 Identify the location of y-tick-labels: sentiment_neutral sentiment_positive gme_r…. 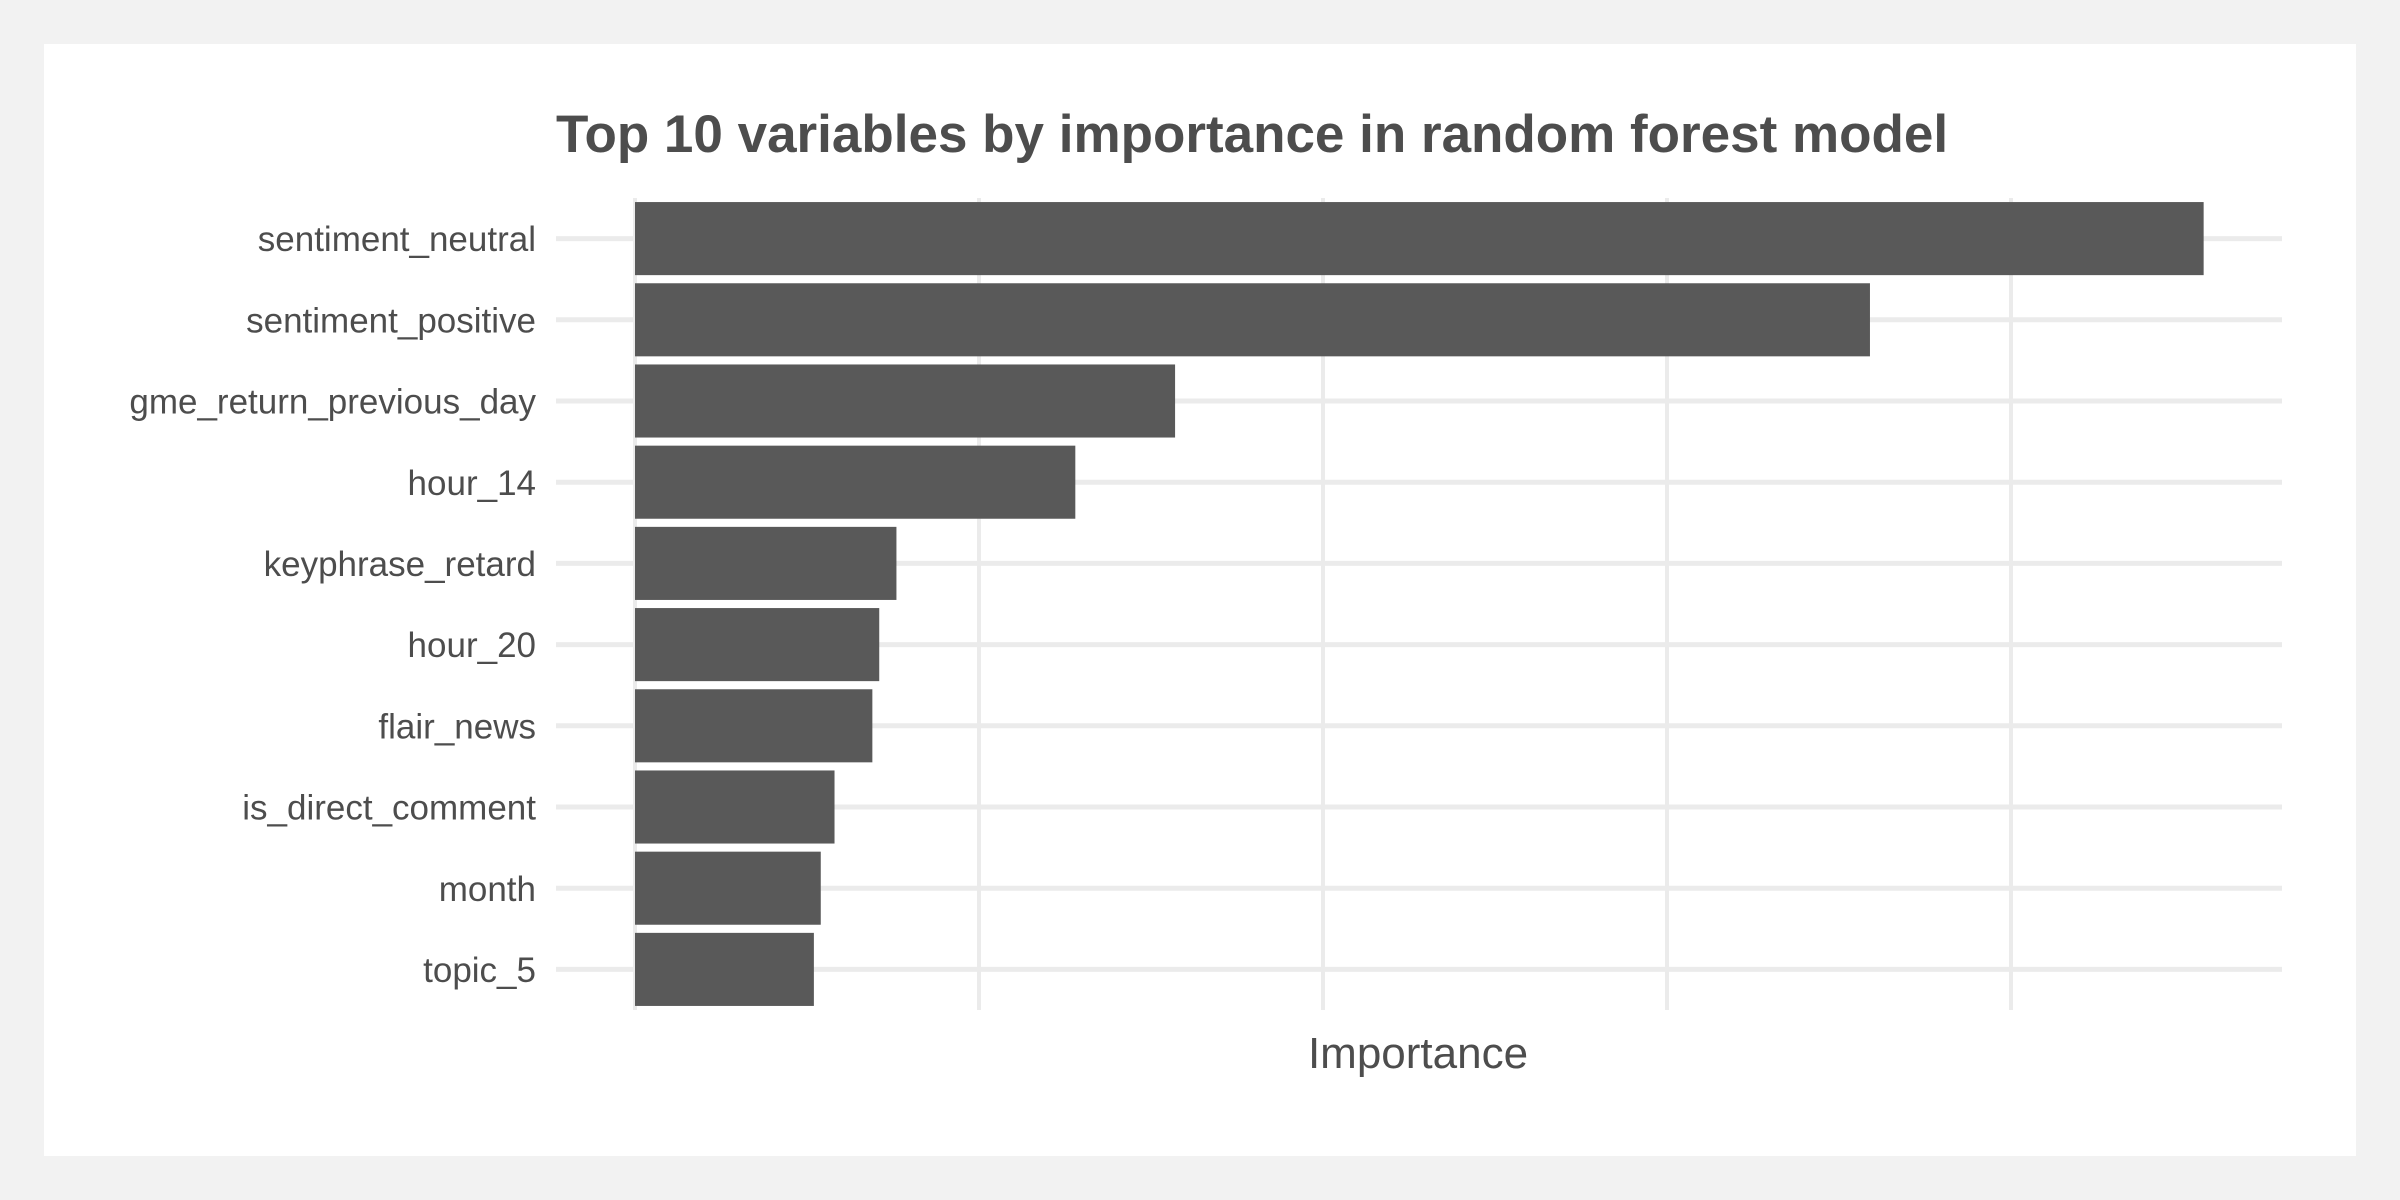
(332, 605).